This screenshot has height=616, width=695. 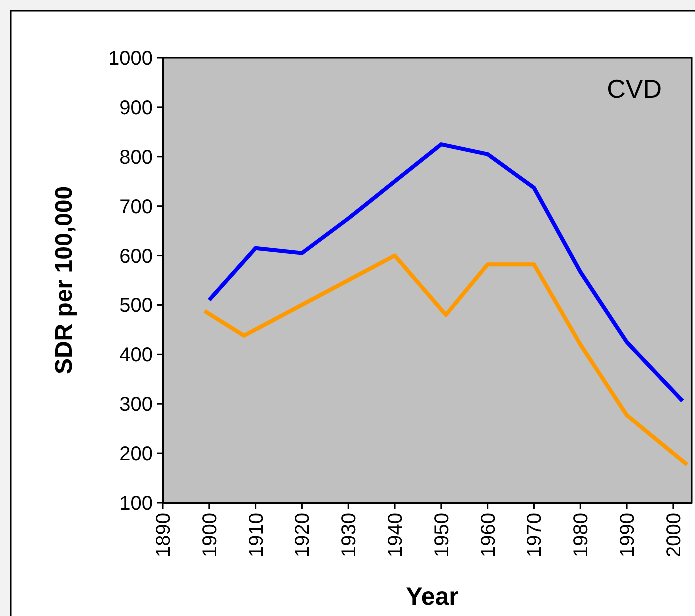 I want to click on y-tick-label: 300, so click(x=136, y=405).